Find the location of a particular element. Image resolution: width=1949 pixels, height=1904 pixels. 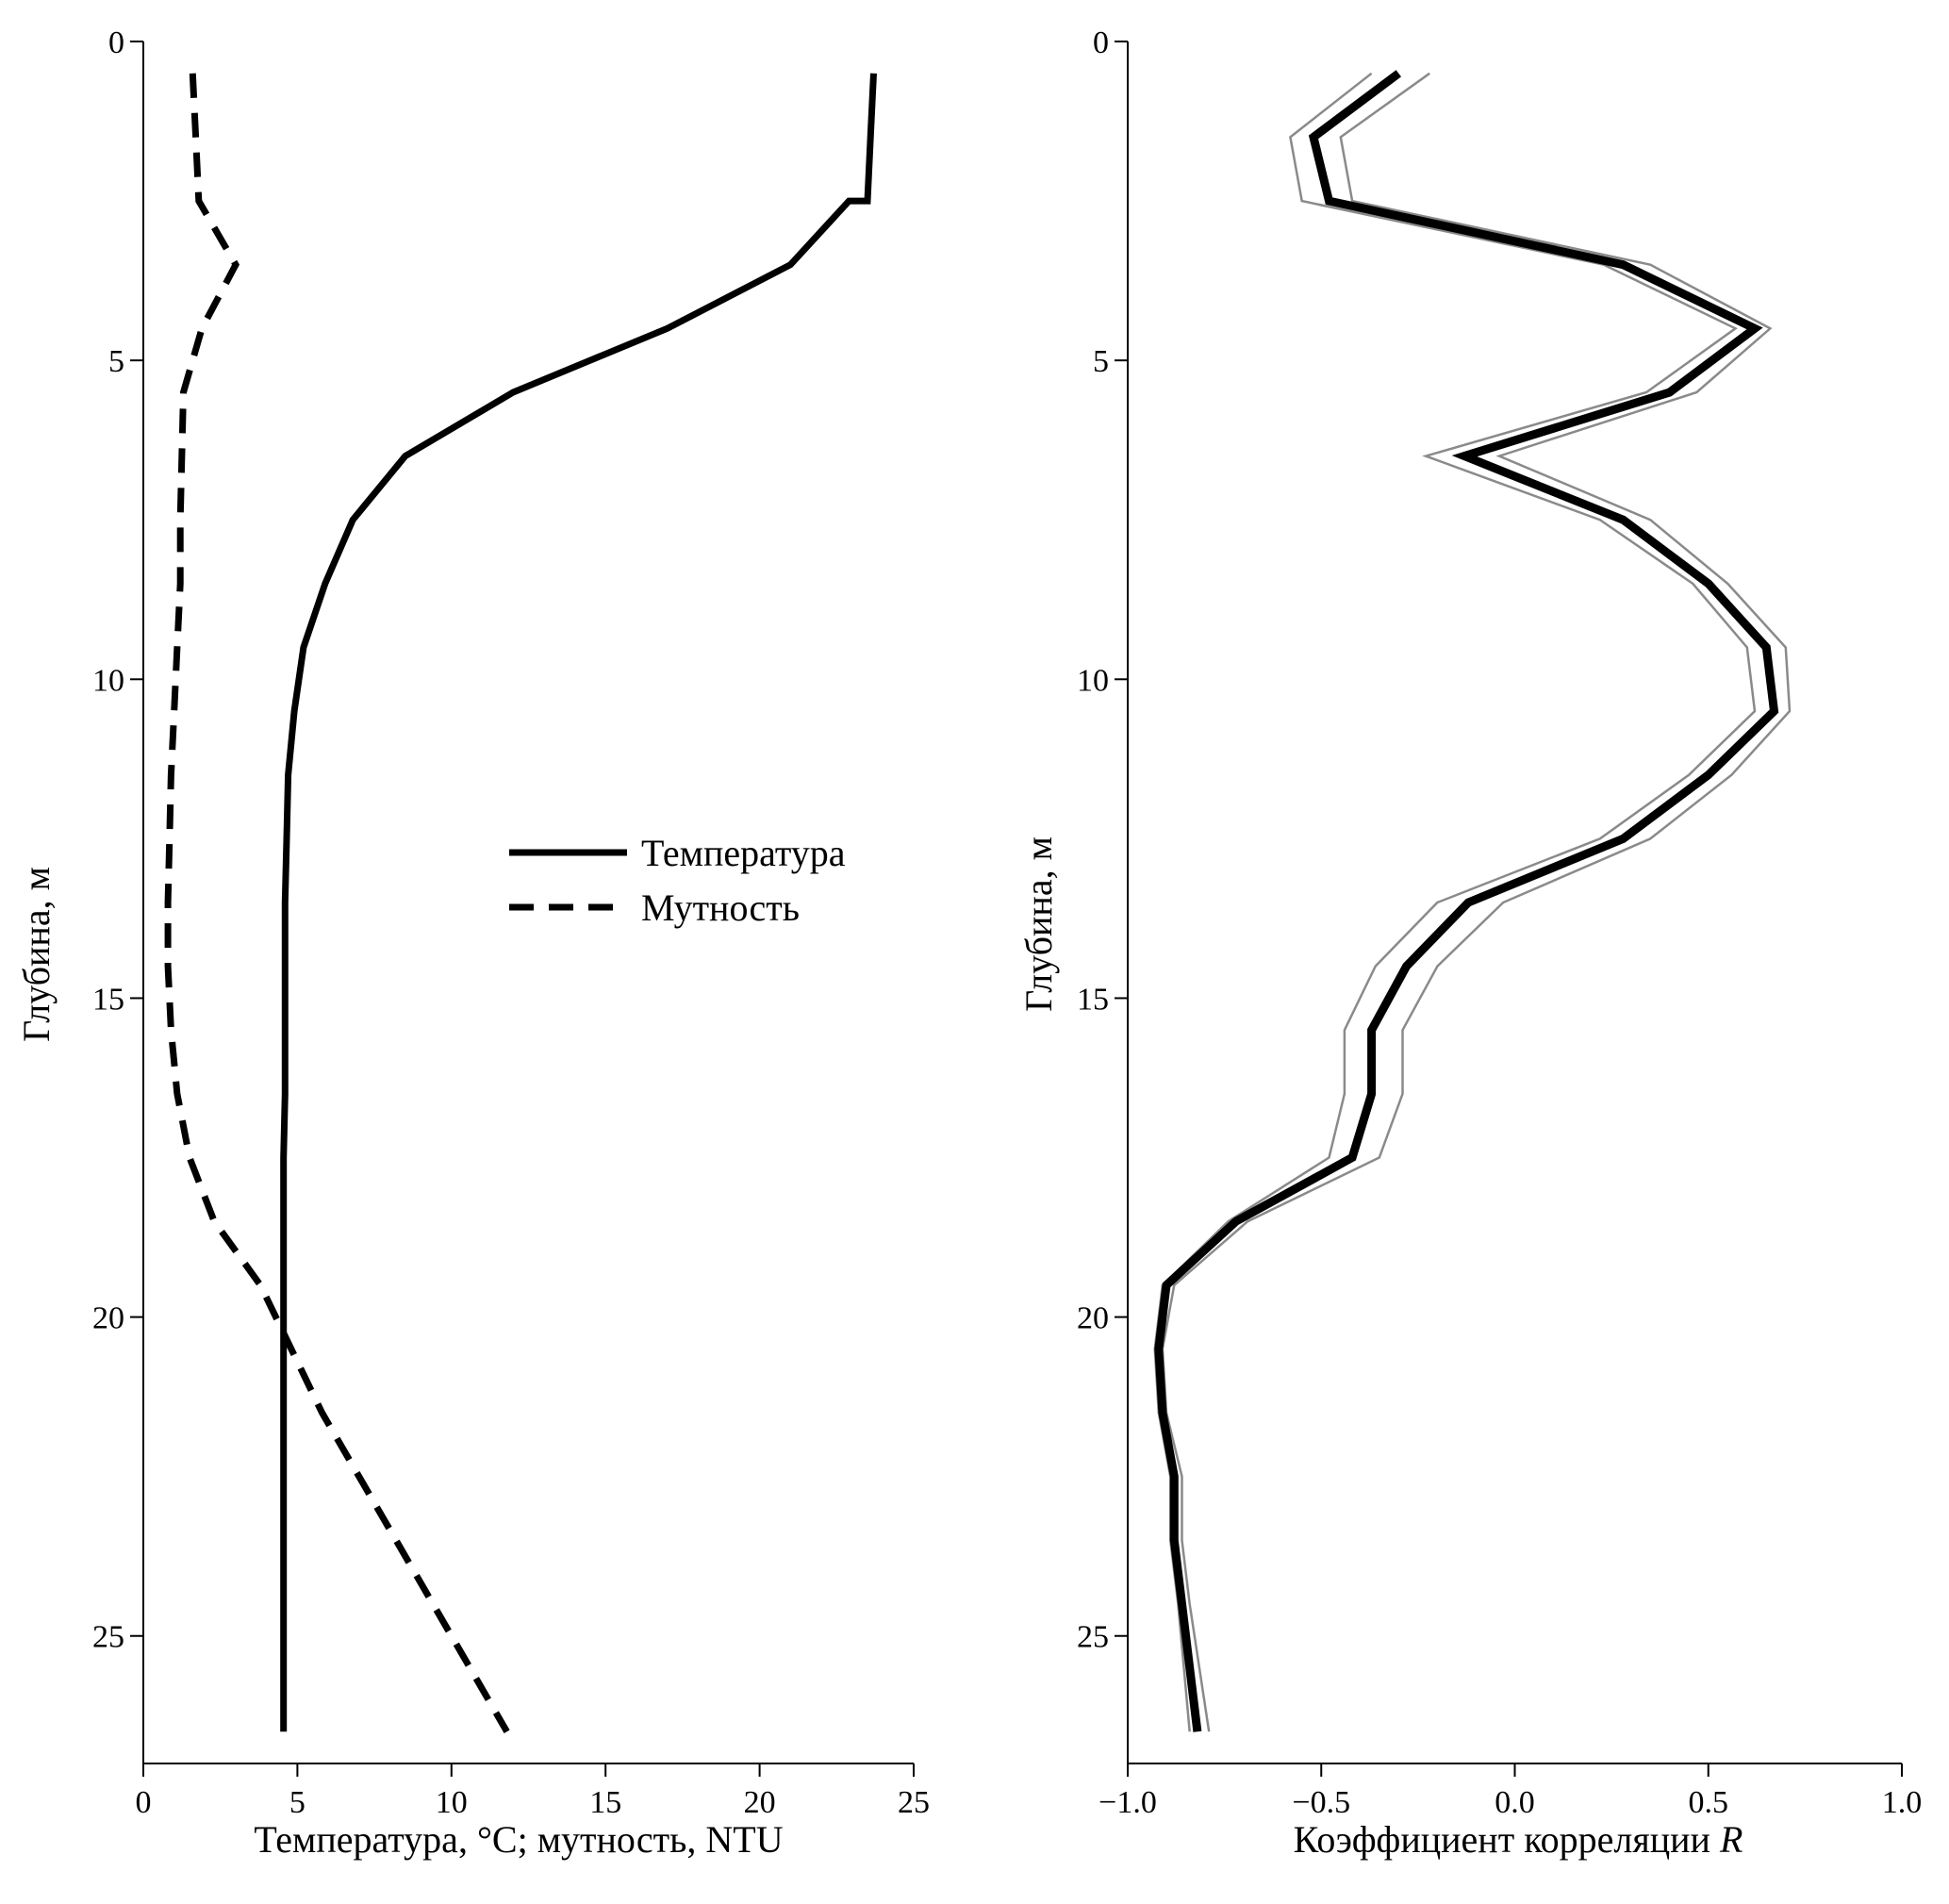

right-y-tick-label: 10 is located at coordinates (1093, 680).